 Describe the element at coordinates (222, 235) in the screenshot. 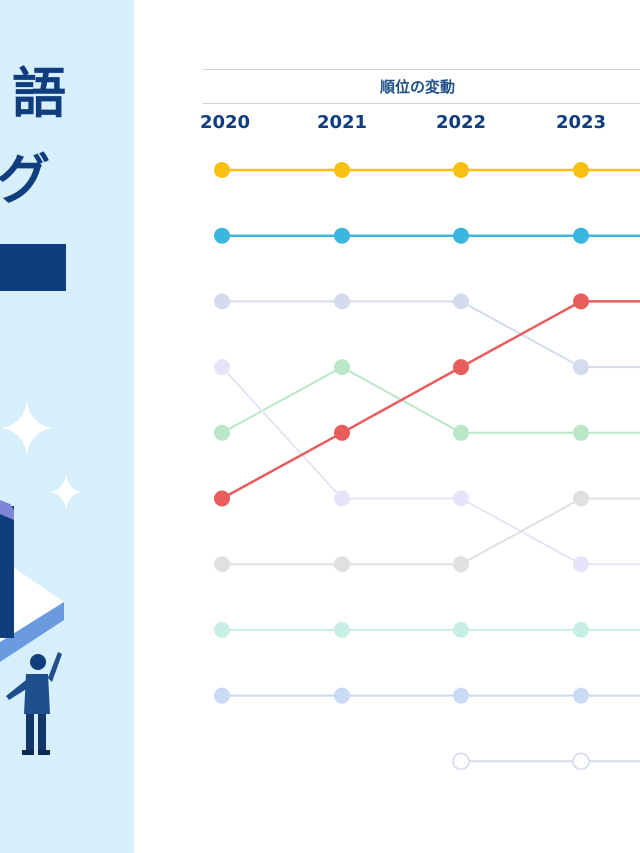

I see `series-1-point-2020` at that location.